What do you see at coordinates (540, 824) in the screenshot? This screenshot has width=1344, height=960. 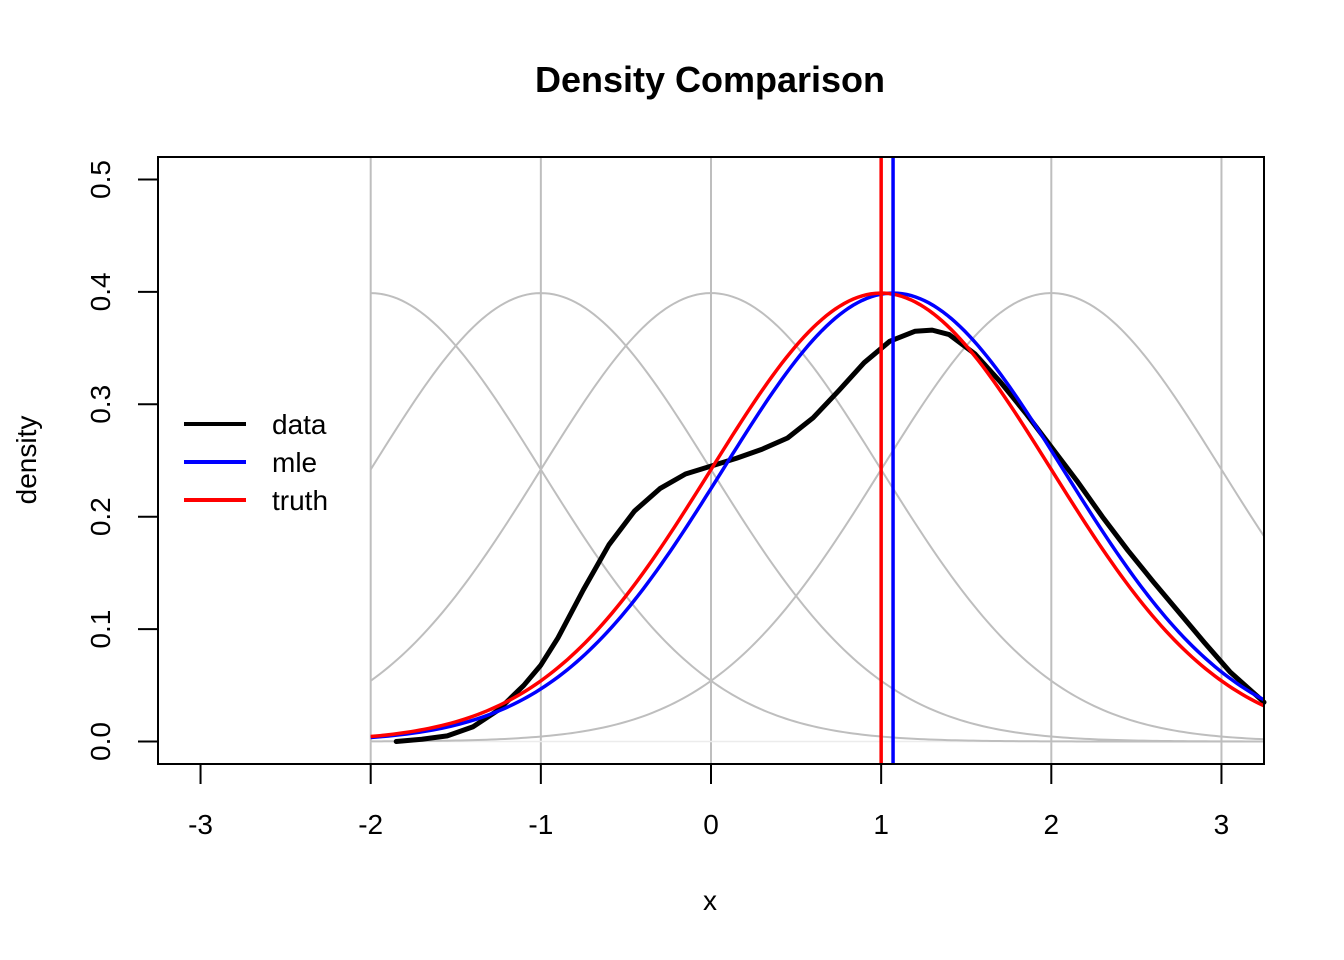 I see `x-tick-label: -1` at bounding box center [540, 824].